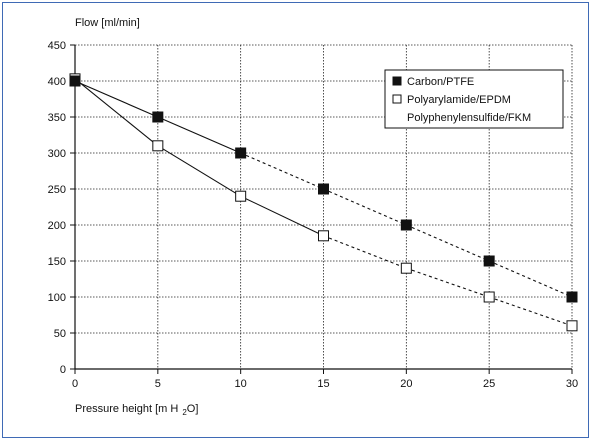 Image resolution: width=592 pixels, height=441 pixels. Describe the element at coordinates (57, 226) in the screenshot. I see `y-tick-label: 200` at that location.